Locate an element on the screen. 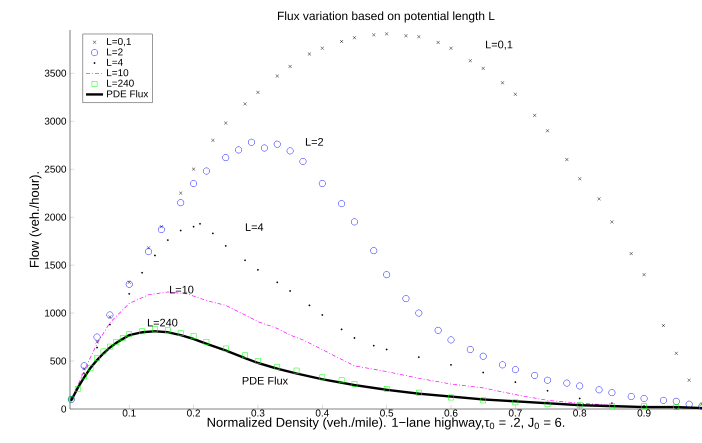  y-tick-label: 1000 is located at coordinates (55, 313).